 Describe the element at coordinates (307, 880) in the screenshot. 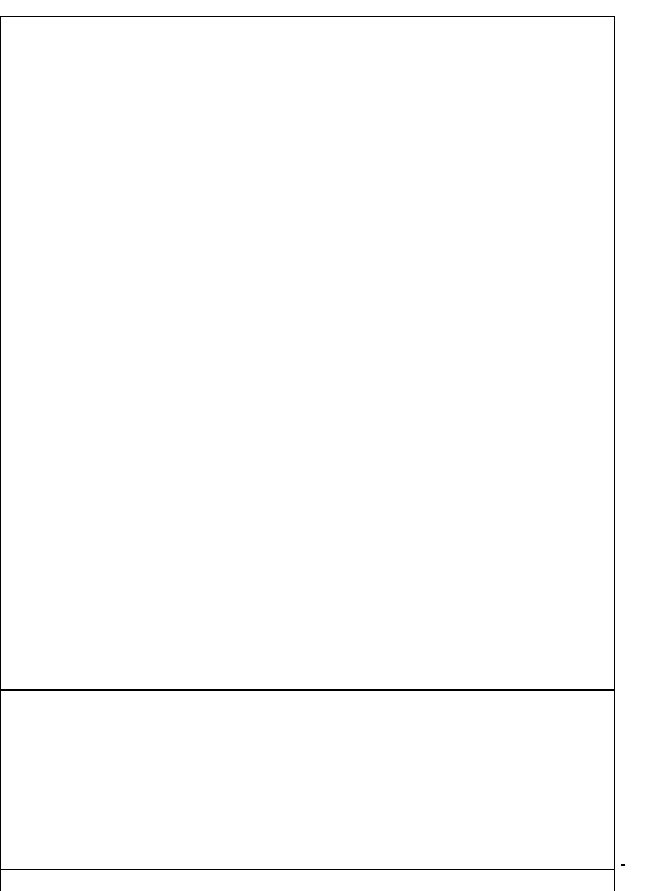

I see `x-axis-date-strip` at that location.